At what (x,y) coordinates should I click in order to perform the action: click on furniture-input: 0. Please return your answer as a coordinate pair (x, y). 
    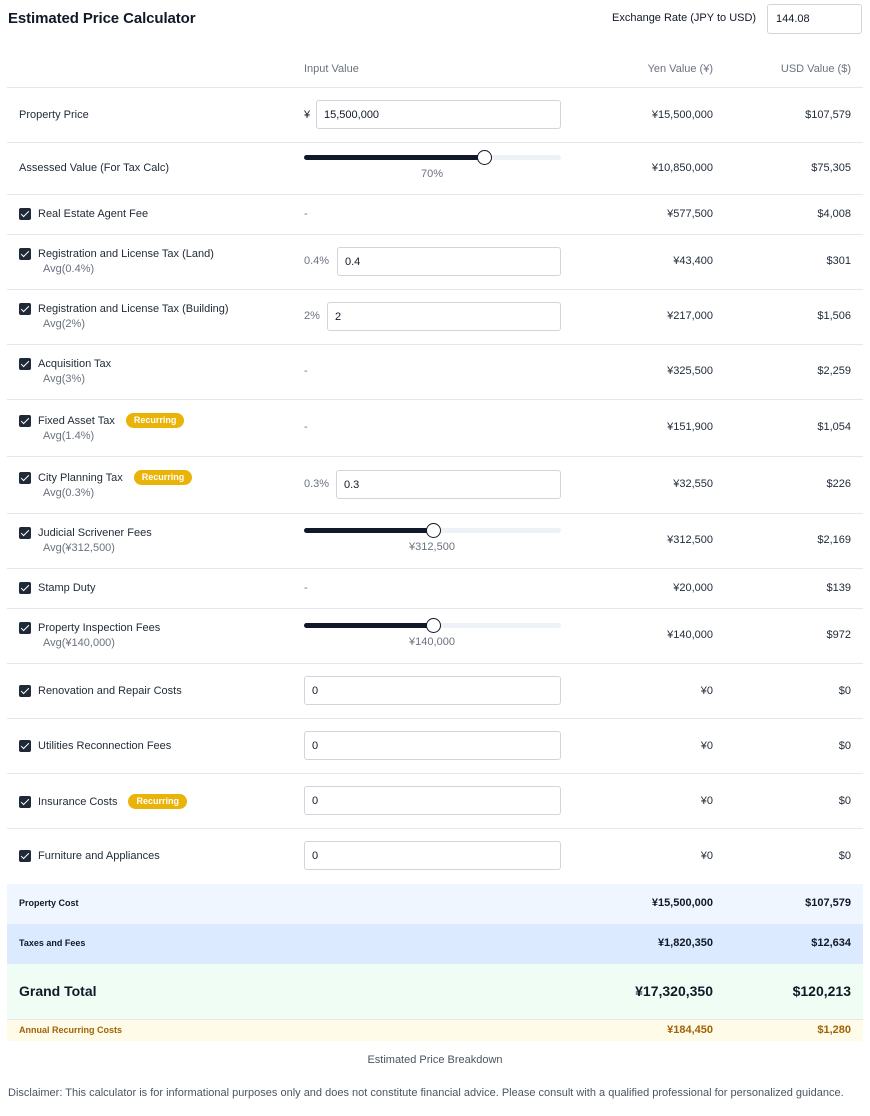
    Looking at the image, I should click on (432, 855).